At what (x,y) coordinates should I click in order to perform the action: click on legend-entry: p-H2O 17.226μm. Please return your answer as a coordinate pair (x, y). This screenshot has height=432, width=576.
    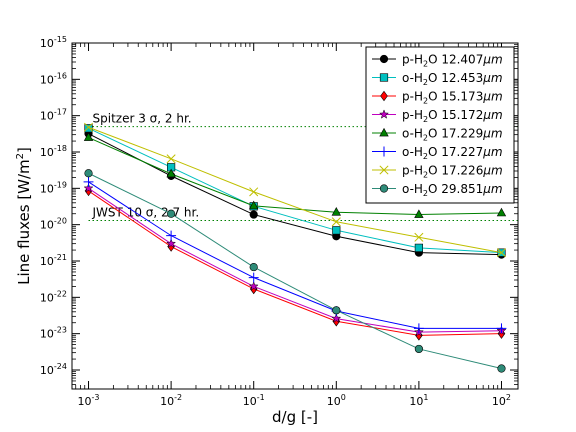
    Looking at the image, I should click on (437, 172).